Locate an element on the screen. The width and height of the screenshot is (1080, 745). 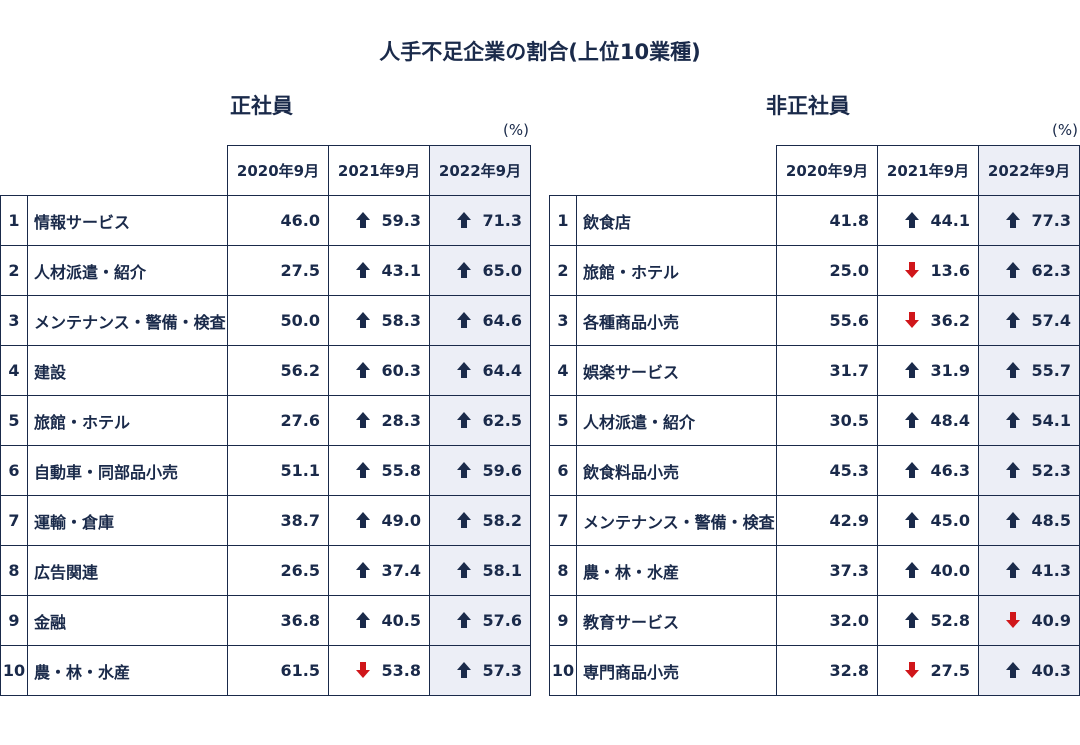
rank-cell: 7 is located at coordinates (563, 520).